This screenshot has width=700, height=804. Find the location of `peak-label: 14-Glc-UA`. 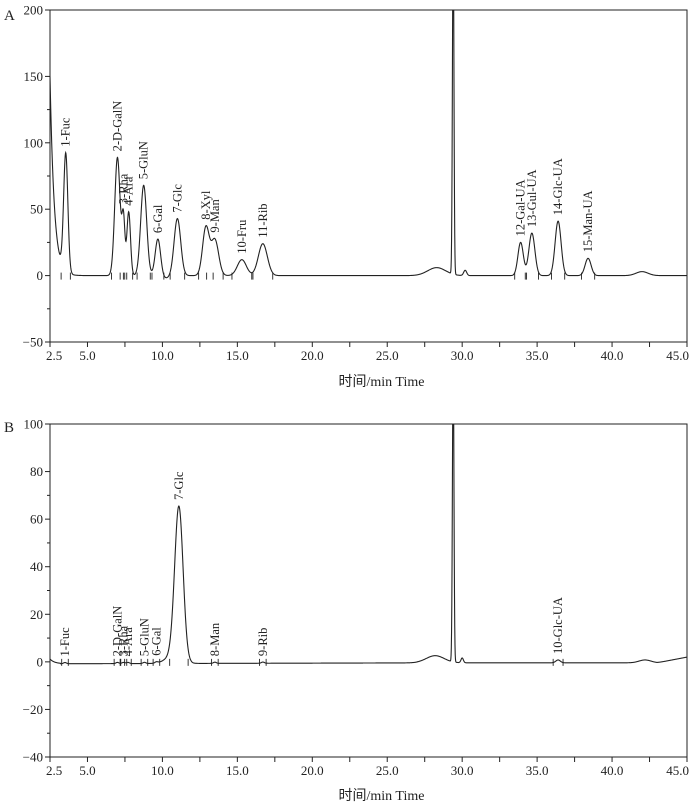

peak-label: 14-Glc-UA is located at coordinates (558, 186).